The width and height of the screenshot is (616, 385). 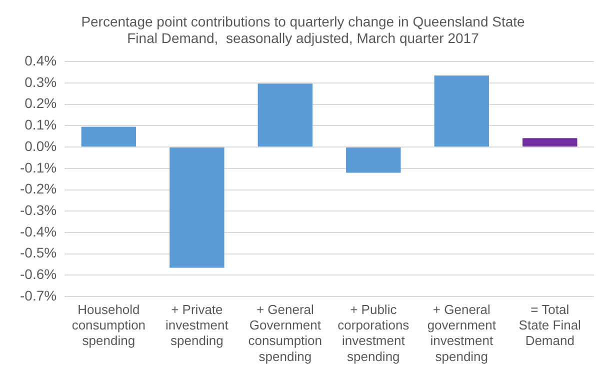 What do you see at coordinates (40, 124) in the screenshot?
I see `y-tick-label: 0.1%` at bounding box center [40, 124].